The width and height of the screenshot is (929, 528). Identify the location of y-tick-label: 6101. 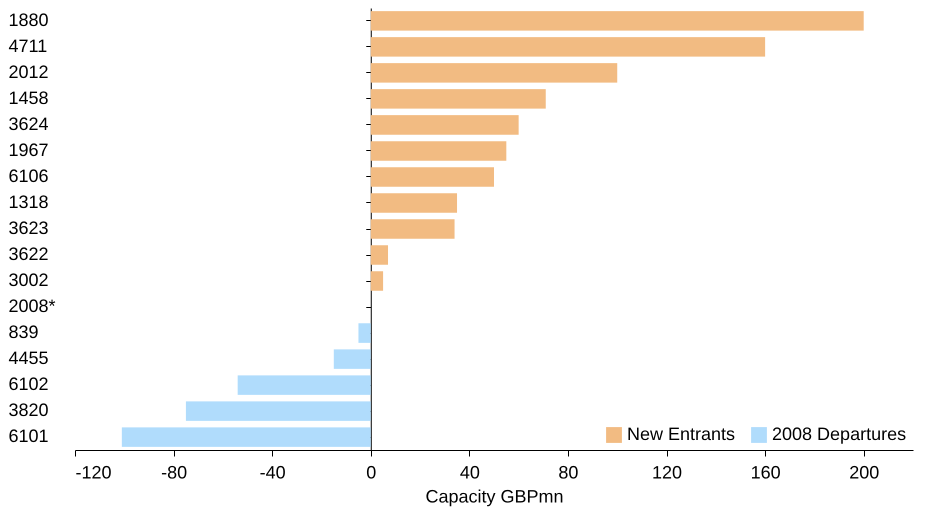
(28, 436).